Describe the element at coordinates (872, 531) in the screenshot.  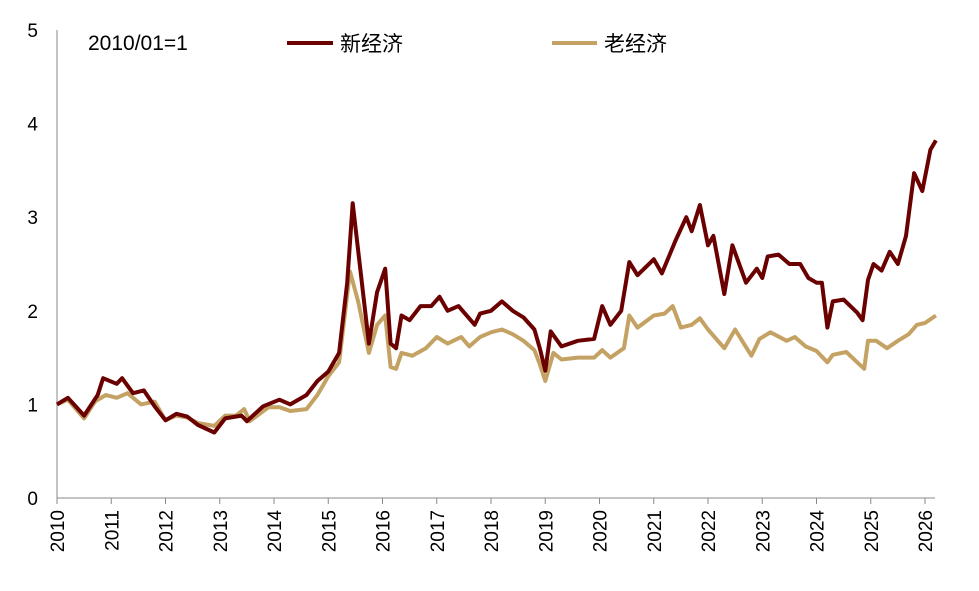
I see `x-tick-label: 2025` at that location.